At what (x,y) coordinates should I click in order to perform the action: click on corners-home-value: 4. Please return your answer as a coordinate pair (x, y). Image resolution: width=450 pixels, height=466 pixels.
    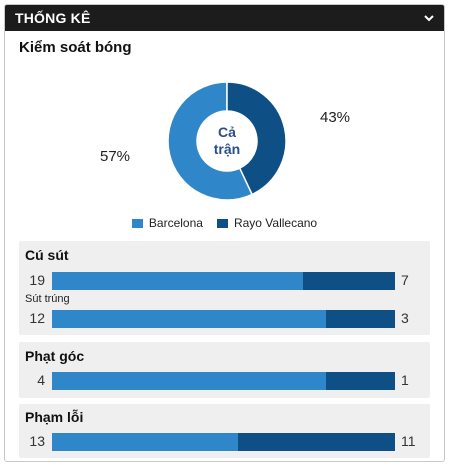
    Looking at the image, I should click on (41, 380).